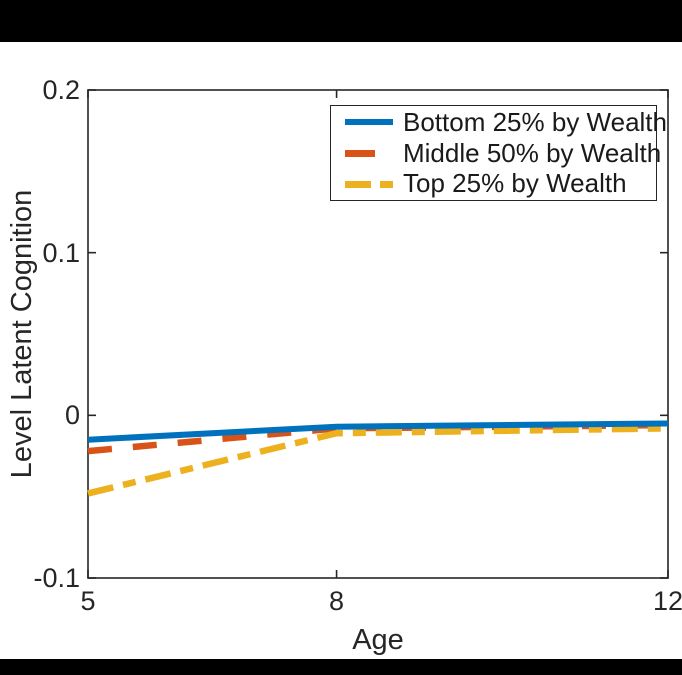  Describe the element at coordinates (667, 601) in the screenshot. I see `x-tick-label: 12` at that location.